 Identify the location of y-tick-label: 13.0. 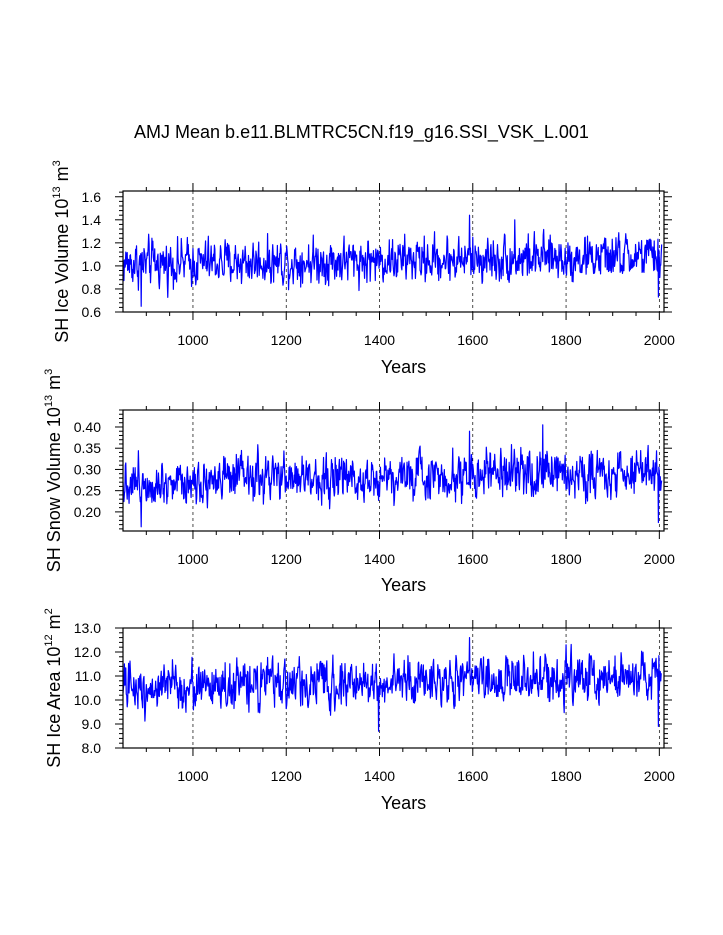
(87, 628).